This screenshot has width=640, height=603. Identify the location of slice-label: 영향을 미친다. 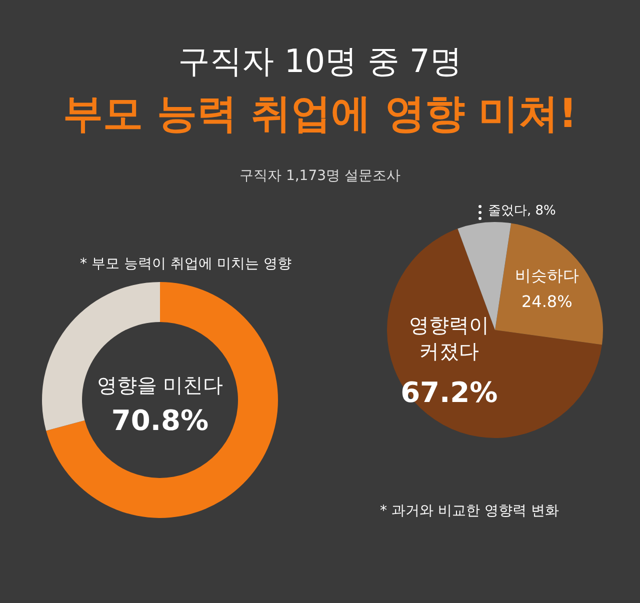
(160, 385).